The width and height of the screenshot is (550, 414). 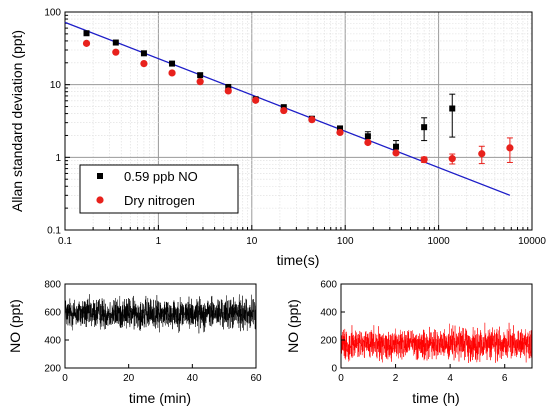 I want to click on x-tick-label: 0.1, so click(x=65, y=241).